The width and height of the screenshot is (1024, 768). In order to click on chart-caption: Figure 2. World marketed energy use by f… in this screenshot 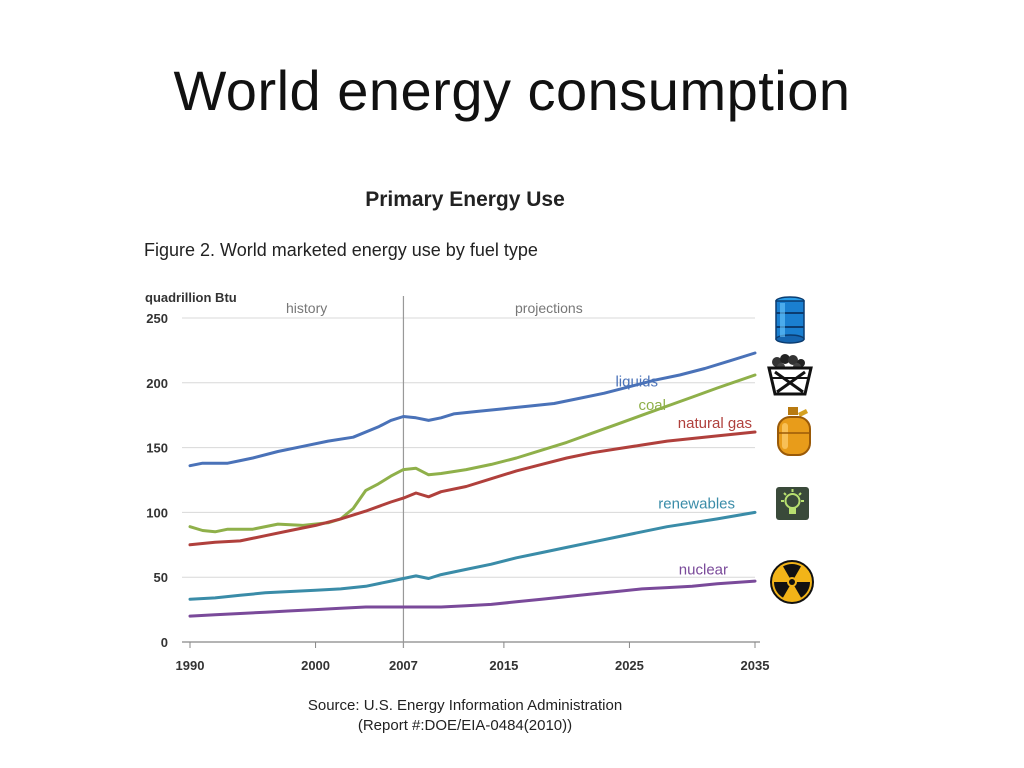, I will do `click(341, 250)`.